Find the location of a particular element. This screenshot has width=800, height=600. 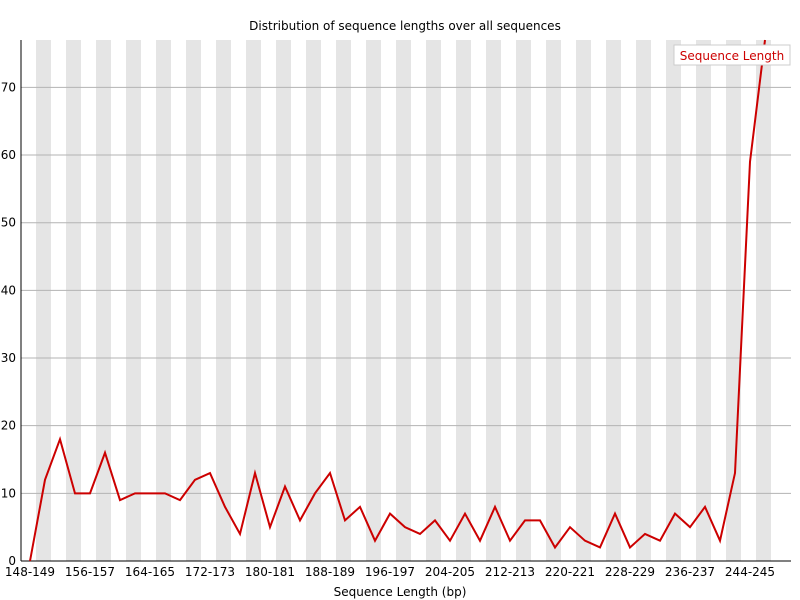

y-tick-label: 50 is located at coordinates (8, 223).